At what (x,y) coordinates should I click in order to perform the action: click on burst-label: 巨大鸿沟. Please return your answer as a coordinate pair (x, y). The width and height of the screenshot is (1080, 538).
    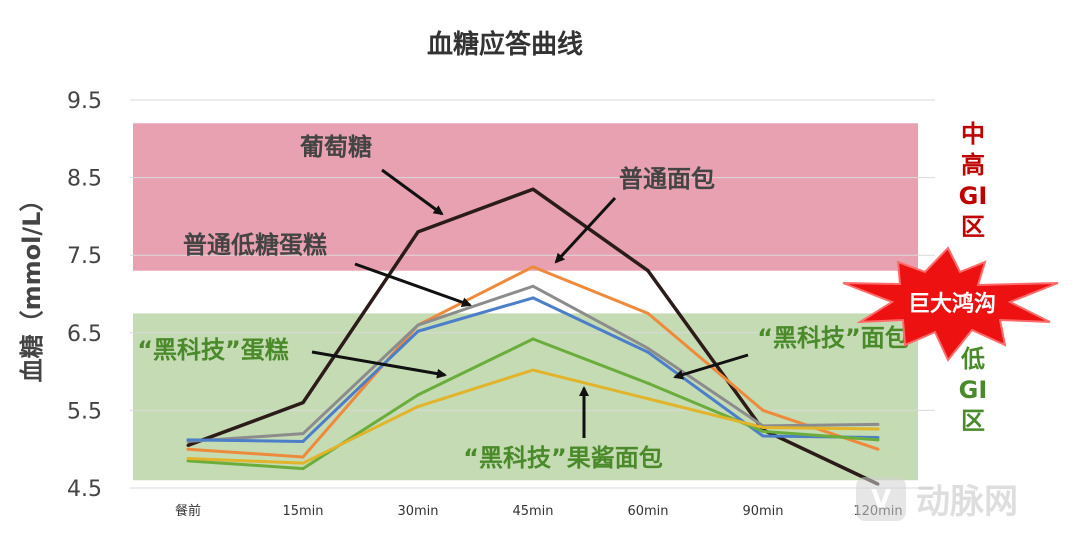
    Looking at the image, I should click on (952, 304).